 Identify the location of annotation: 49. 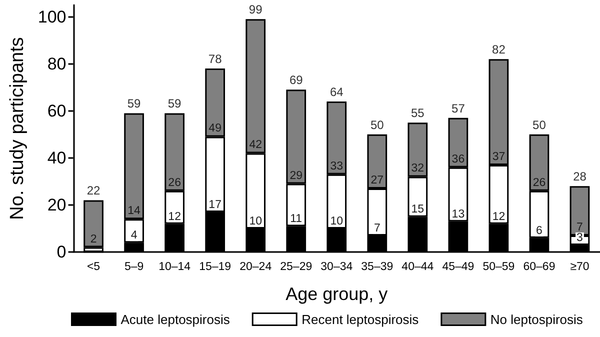
(215, 128).